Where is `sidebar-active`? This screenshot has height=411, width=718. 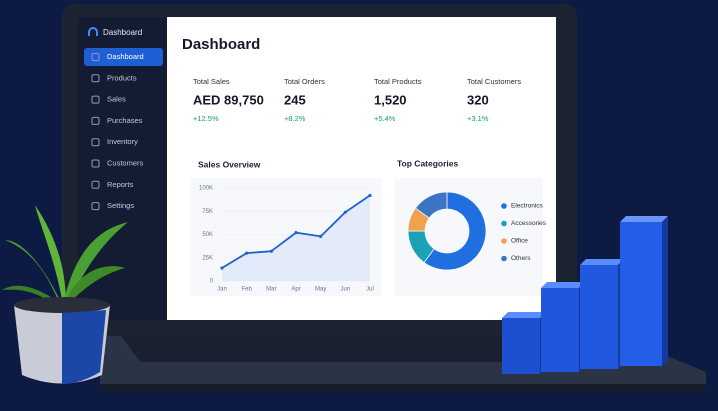 sidebar-active is located at coordinates (123, 57).